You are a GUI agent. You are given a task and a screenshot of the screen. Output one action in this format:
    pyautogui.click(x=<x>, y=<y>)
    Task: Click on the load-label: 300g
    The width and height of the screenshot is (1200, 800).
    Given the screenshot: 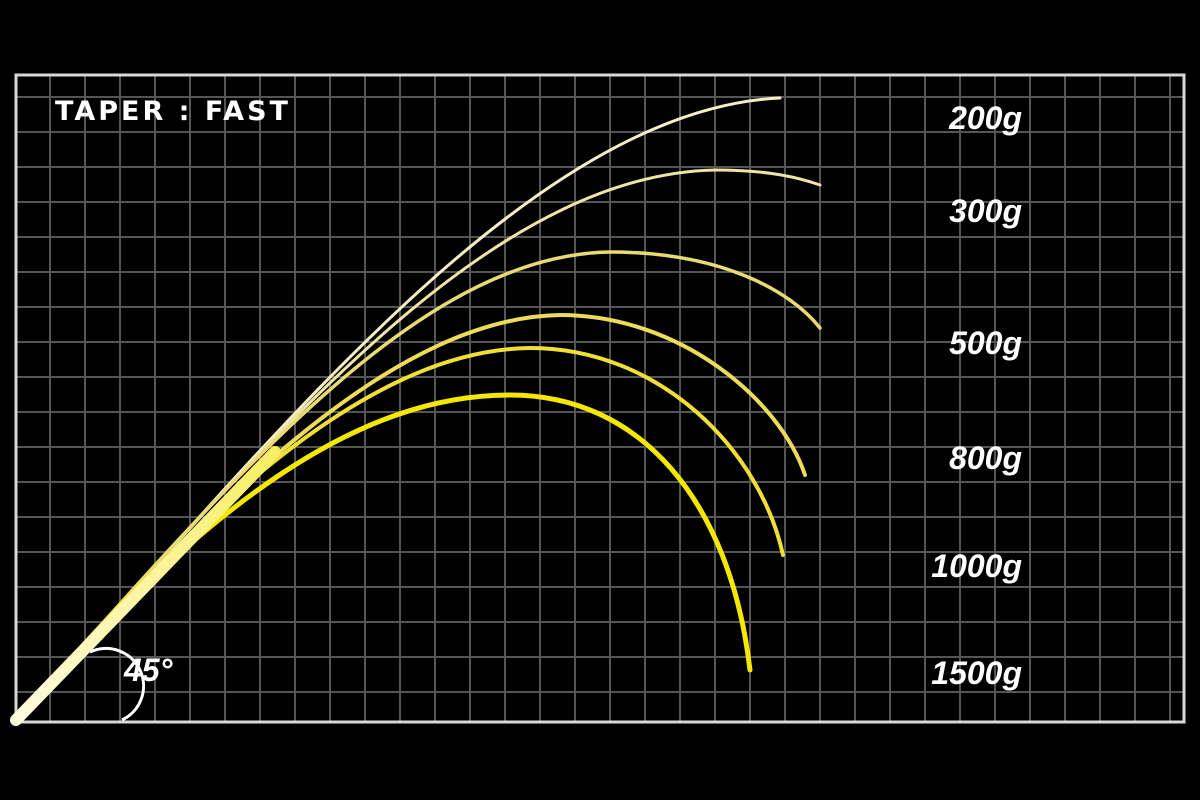 What is the action you would take?
    pyautogui.click(x=985, y=211)
    